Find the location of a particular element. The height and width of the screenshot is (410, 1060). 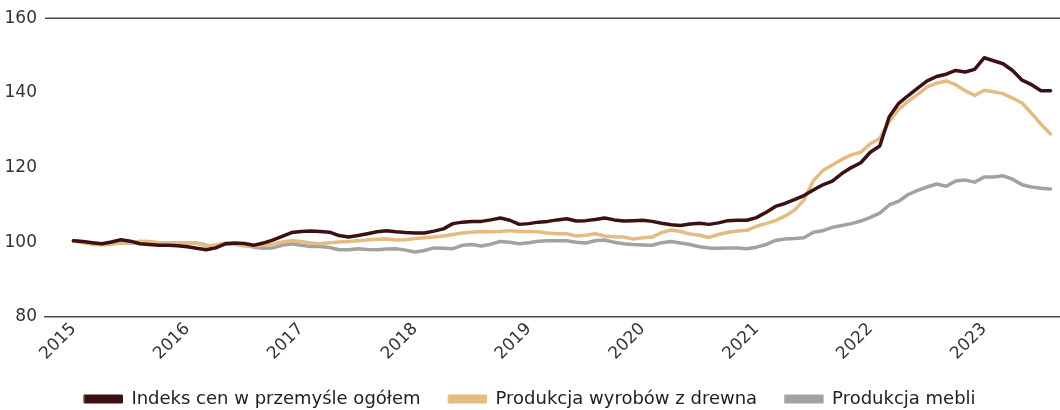

y-tick-label: 160 is located at coordinates (20, 16).